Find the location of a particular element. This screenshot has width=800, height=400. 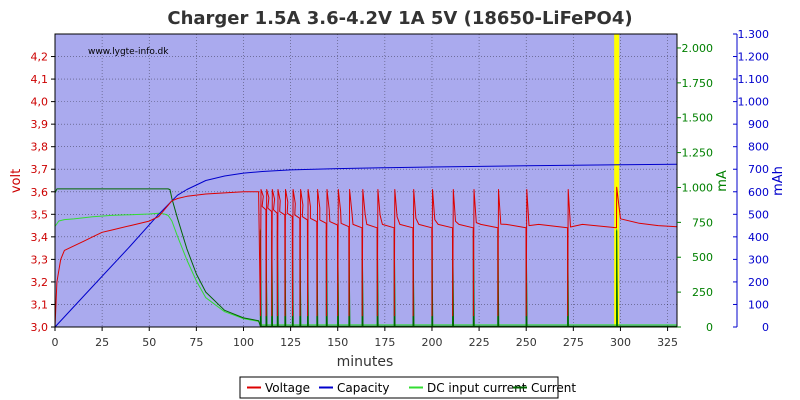

y-ma-tick-label: 1.250 is located at coordinates (698, 153).